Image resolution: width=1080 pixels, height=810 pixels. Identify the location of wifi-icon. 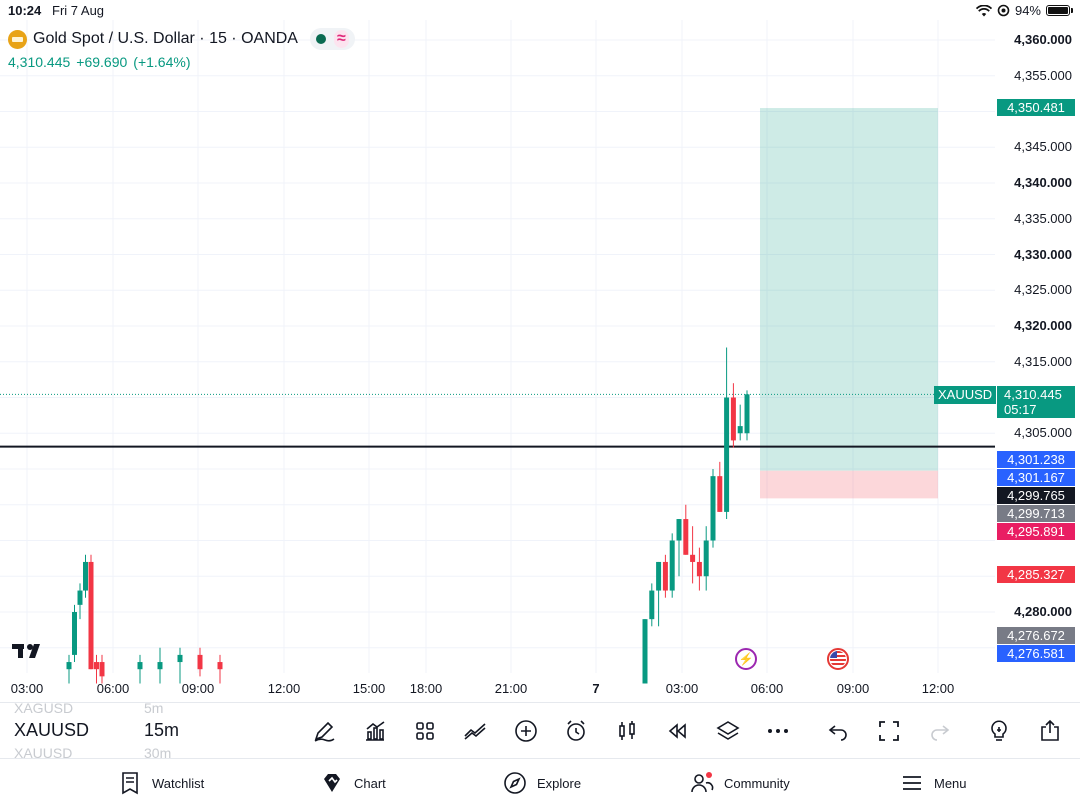
(983, 10).